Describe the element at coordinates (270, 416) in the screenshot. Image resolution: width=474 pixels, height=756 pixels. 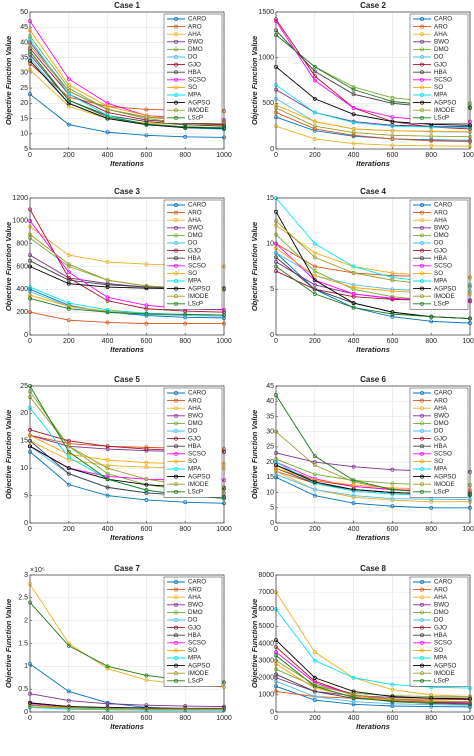
I see `y-tick-label: 35` at that location.